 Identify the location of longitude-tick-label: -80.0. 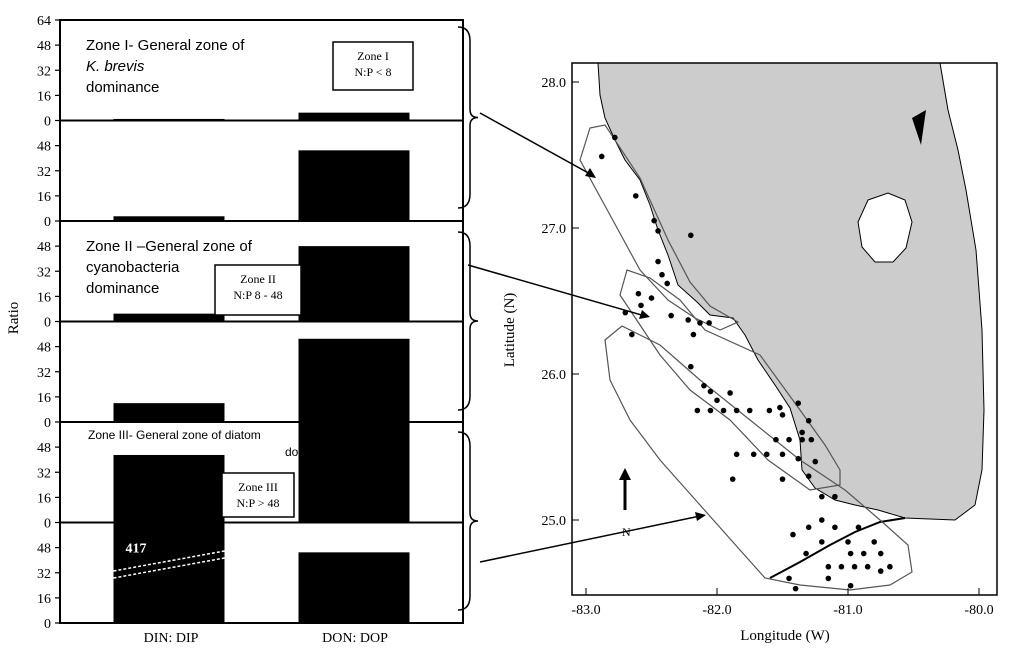
(978, 610).